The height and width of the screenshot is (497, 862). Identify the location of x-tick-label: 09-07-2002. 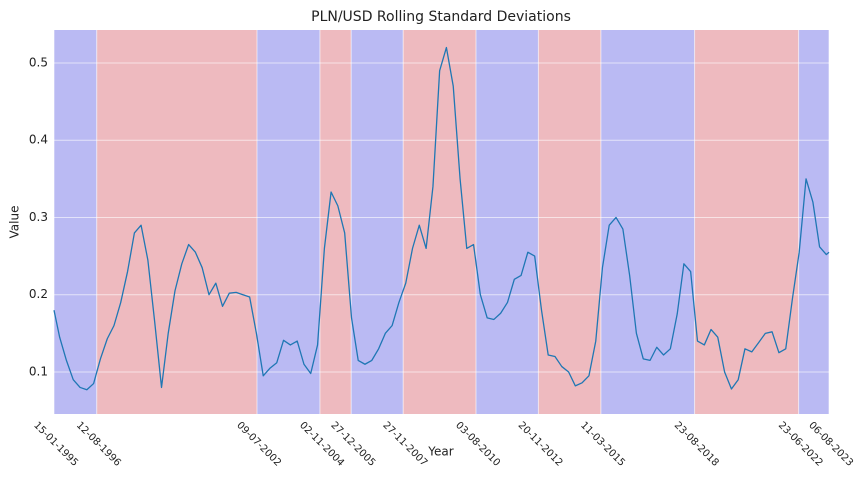
(258, 444).